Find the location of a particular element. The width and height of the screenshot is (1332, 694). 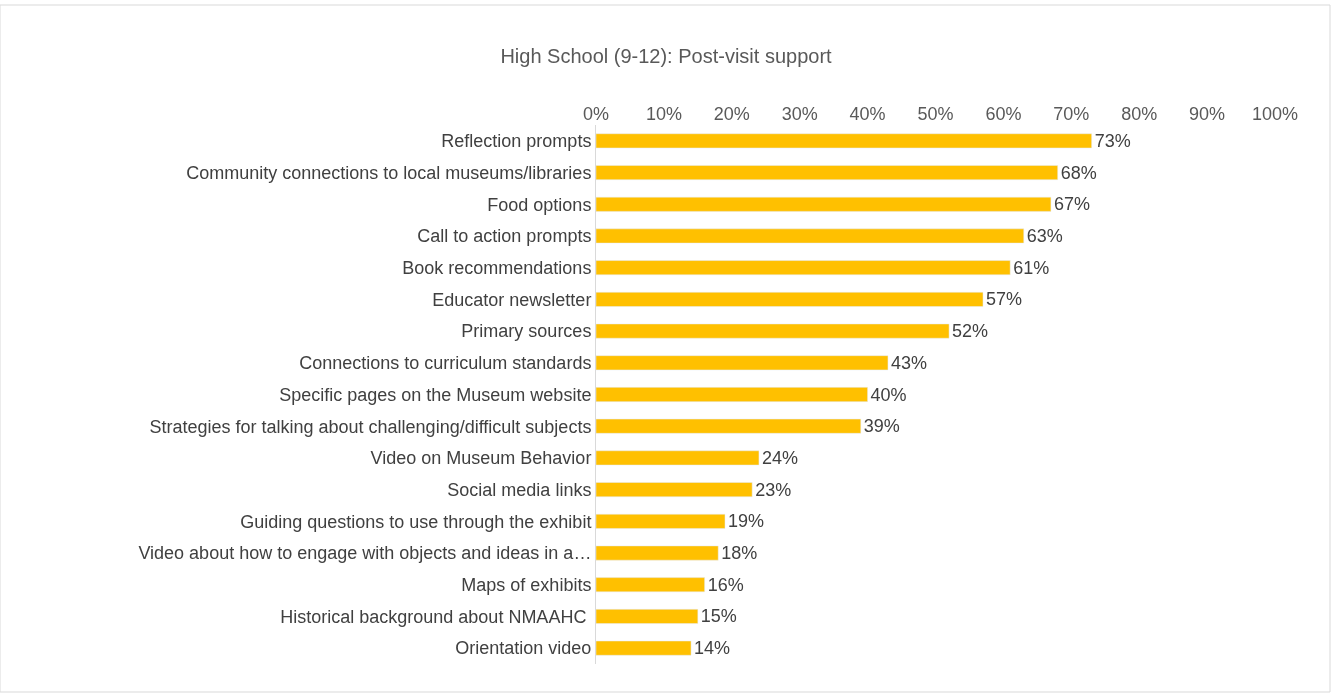

y-tick-label: Strategies for talking about challenging/difficult subjects is located at coordinates (370, 426).